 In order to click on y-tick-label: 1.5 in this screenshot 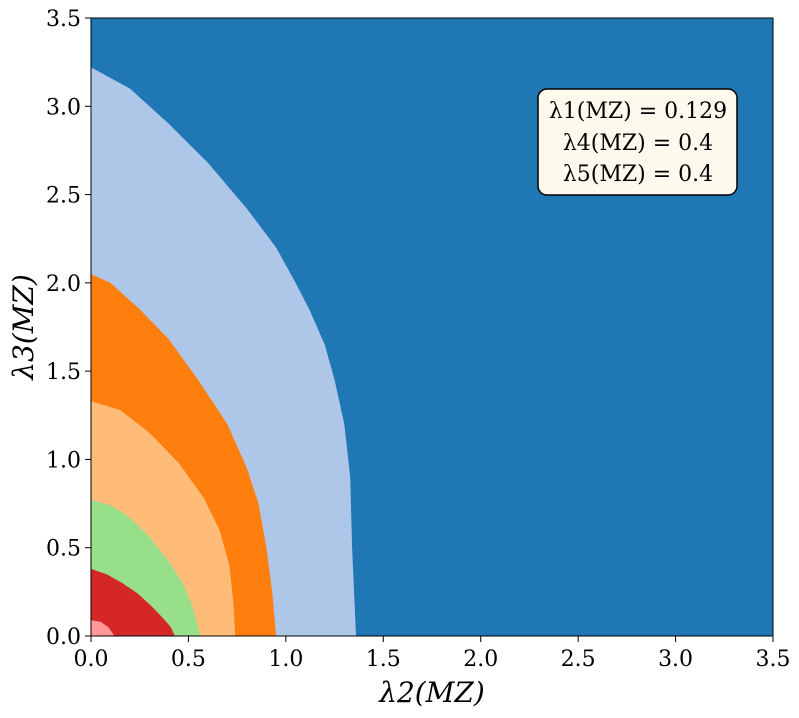, I will do `click(63, 372)`.